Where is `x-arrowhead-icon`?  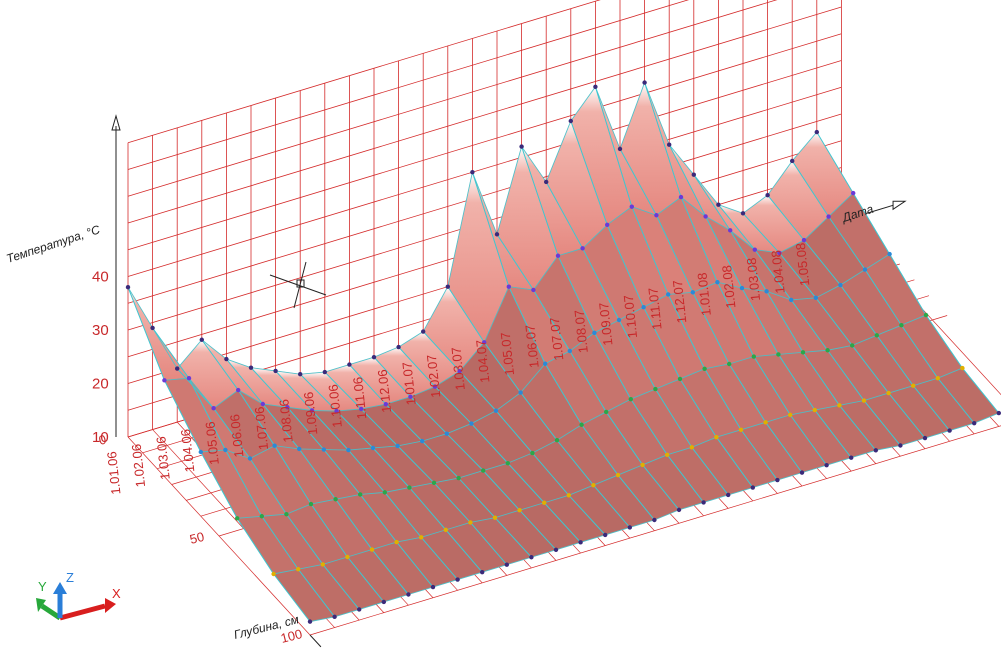 x-arrowhead-icon is located at coordinates (110, 605).